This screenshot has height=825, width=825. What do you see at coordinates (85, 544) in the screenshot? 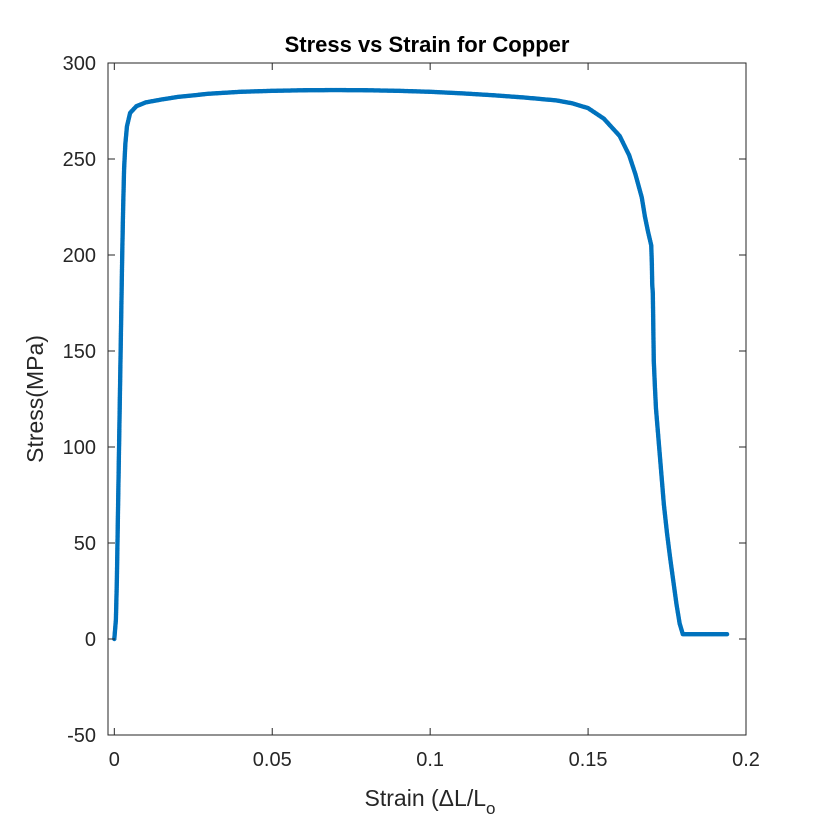
I see `y-tick-label: 50` at bounding box center [85, 544].